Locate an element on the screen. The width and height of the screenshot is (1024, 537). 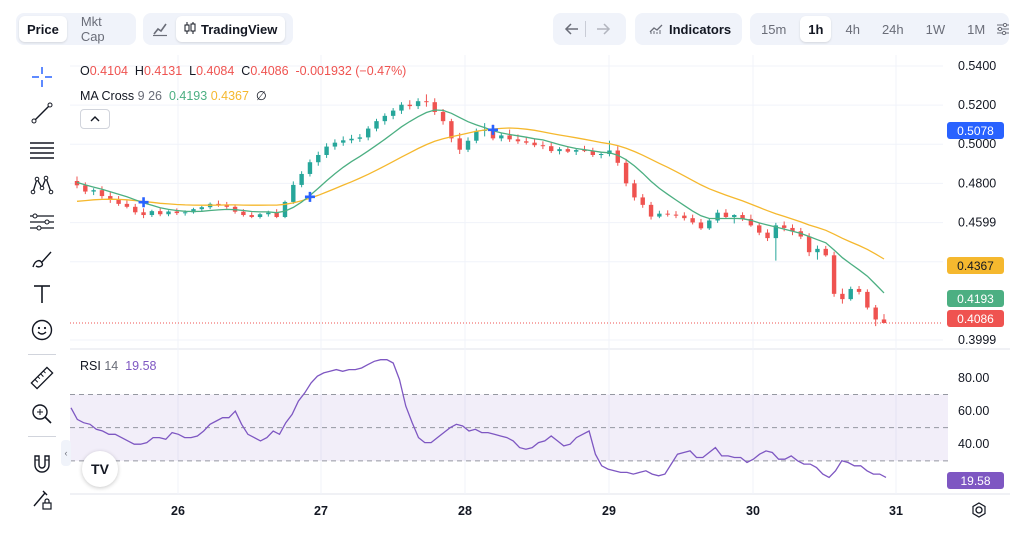
zoom-in-icon is located at coordinates (42, 414).